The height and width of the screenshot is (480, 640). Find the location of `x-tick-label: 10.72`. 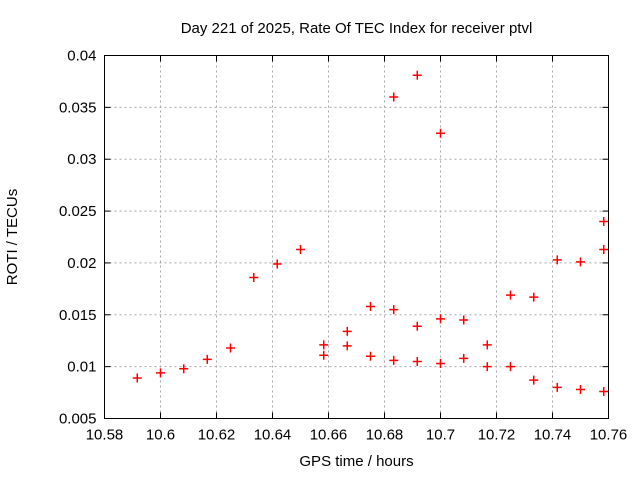

x-tick-label: 10.72 is located at coordinates (497, 435).